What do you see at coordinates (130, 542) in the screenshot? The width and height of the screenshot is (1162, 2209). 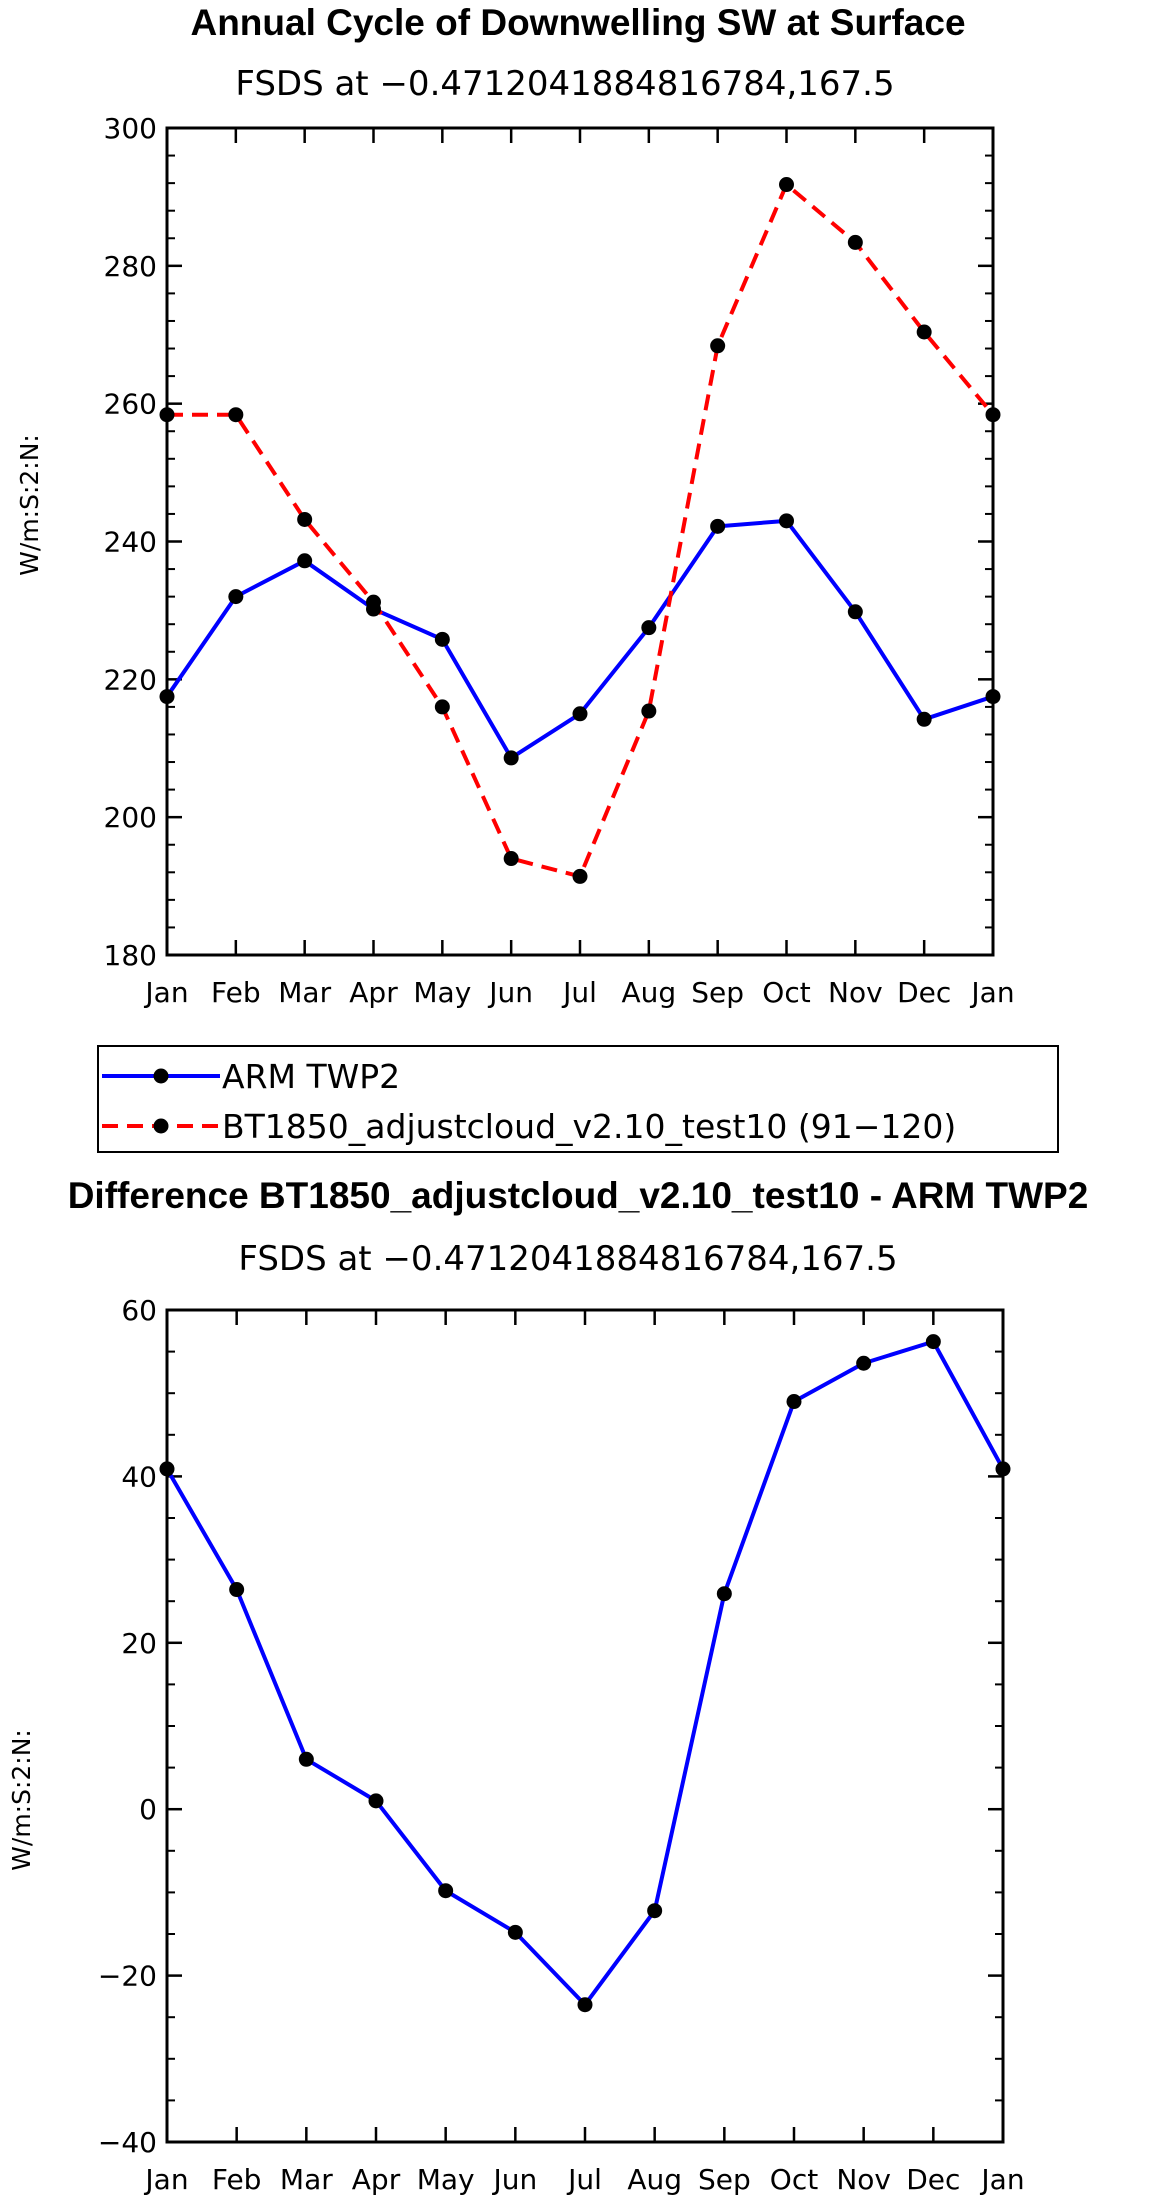 I see `chart1-y-tick-label: 240` at bounding box center [130, 542].